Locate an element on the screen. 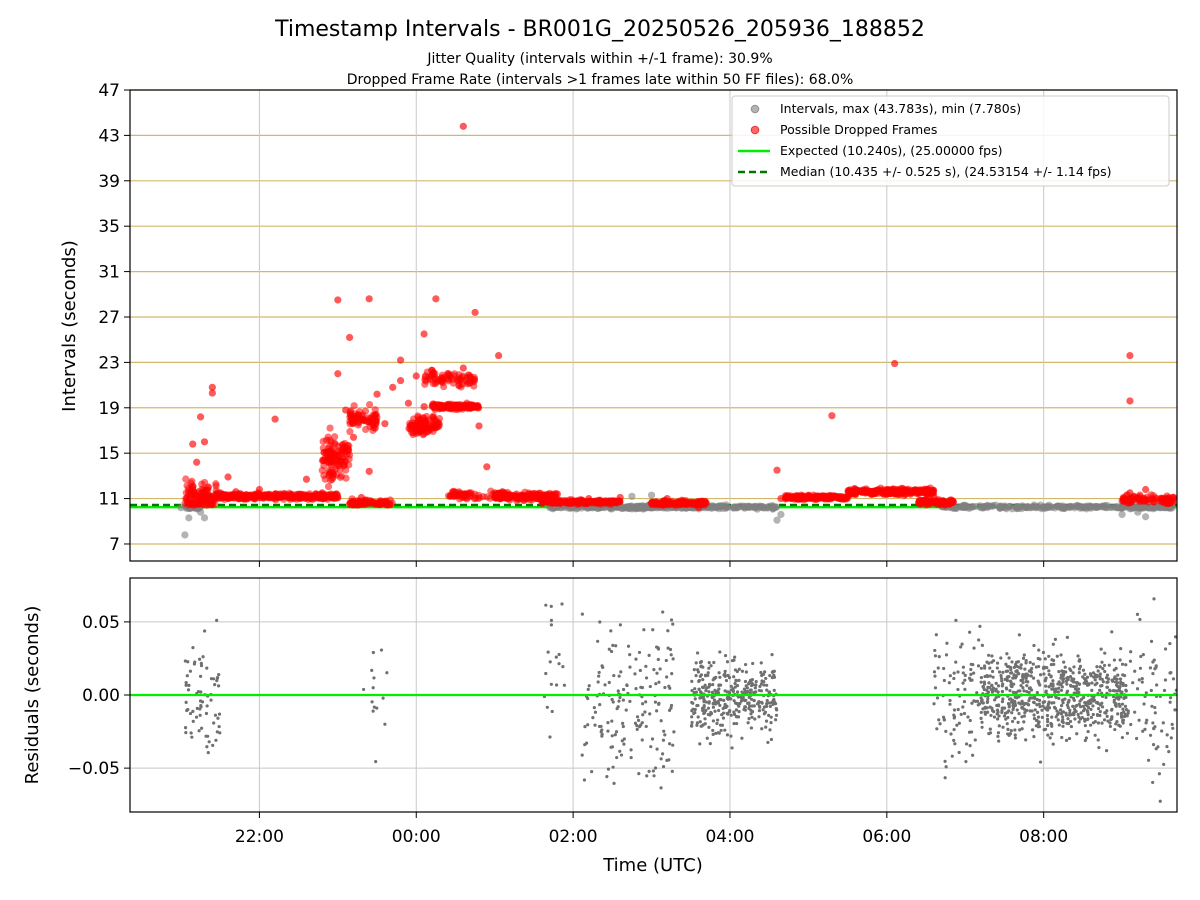 The width and height of the screenshot is (1200, 900). intervals-y-tick-label: 7 is located at coordinates (114, 545).